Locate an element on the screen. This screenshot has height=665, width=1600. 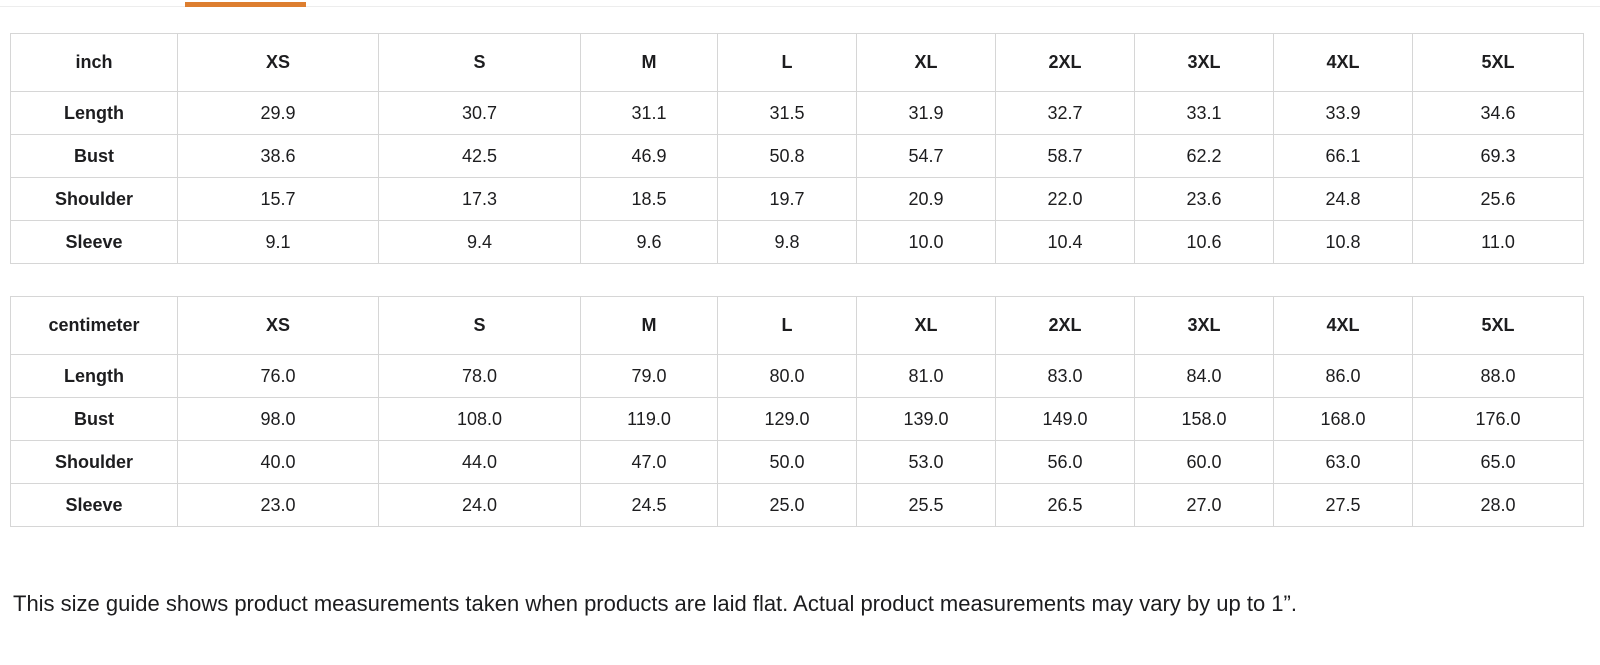
value-cell: 88.0 is located at coordinates (1498, 376).